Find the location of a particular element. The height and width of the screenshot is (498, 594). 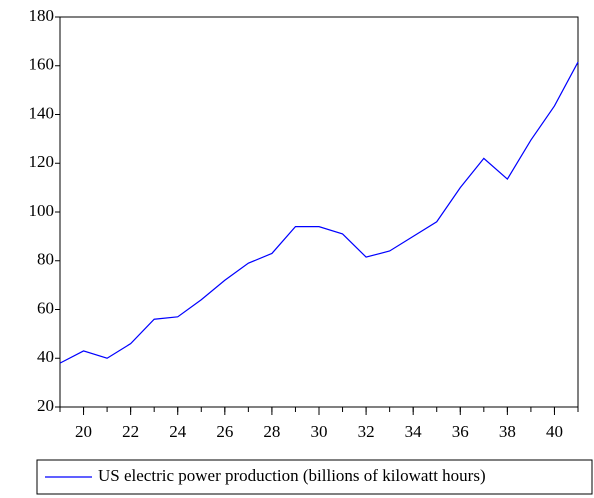

x-tick-label: 20 is located at coordinates (83, 431).